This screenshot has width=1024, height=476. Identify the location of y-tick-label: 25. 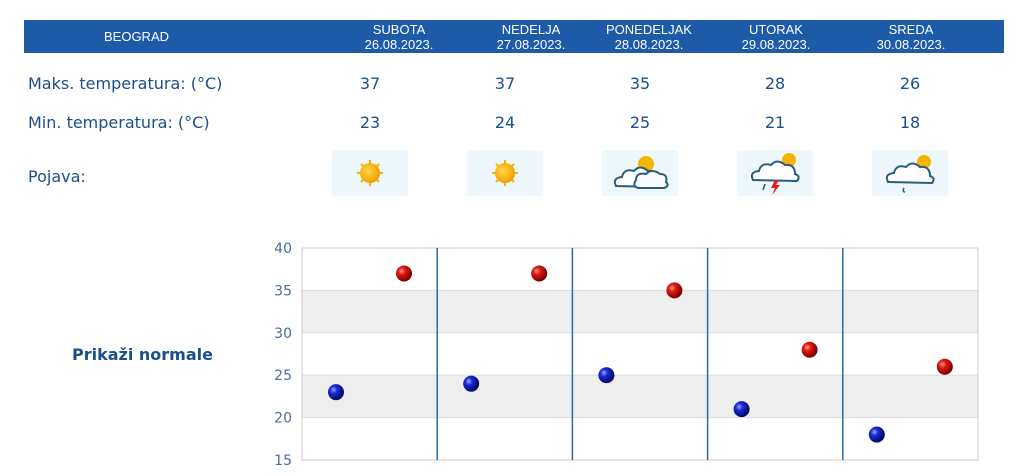
(283, 376).